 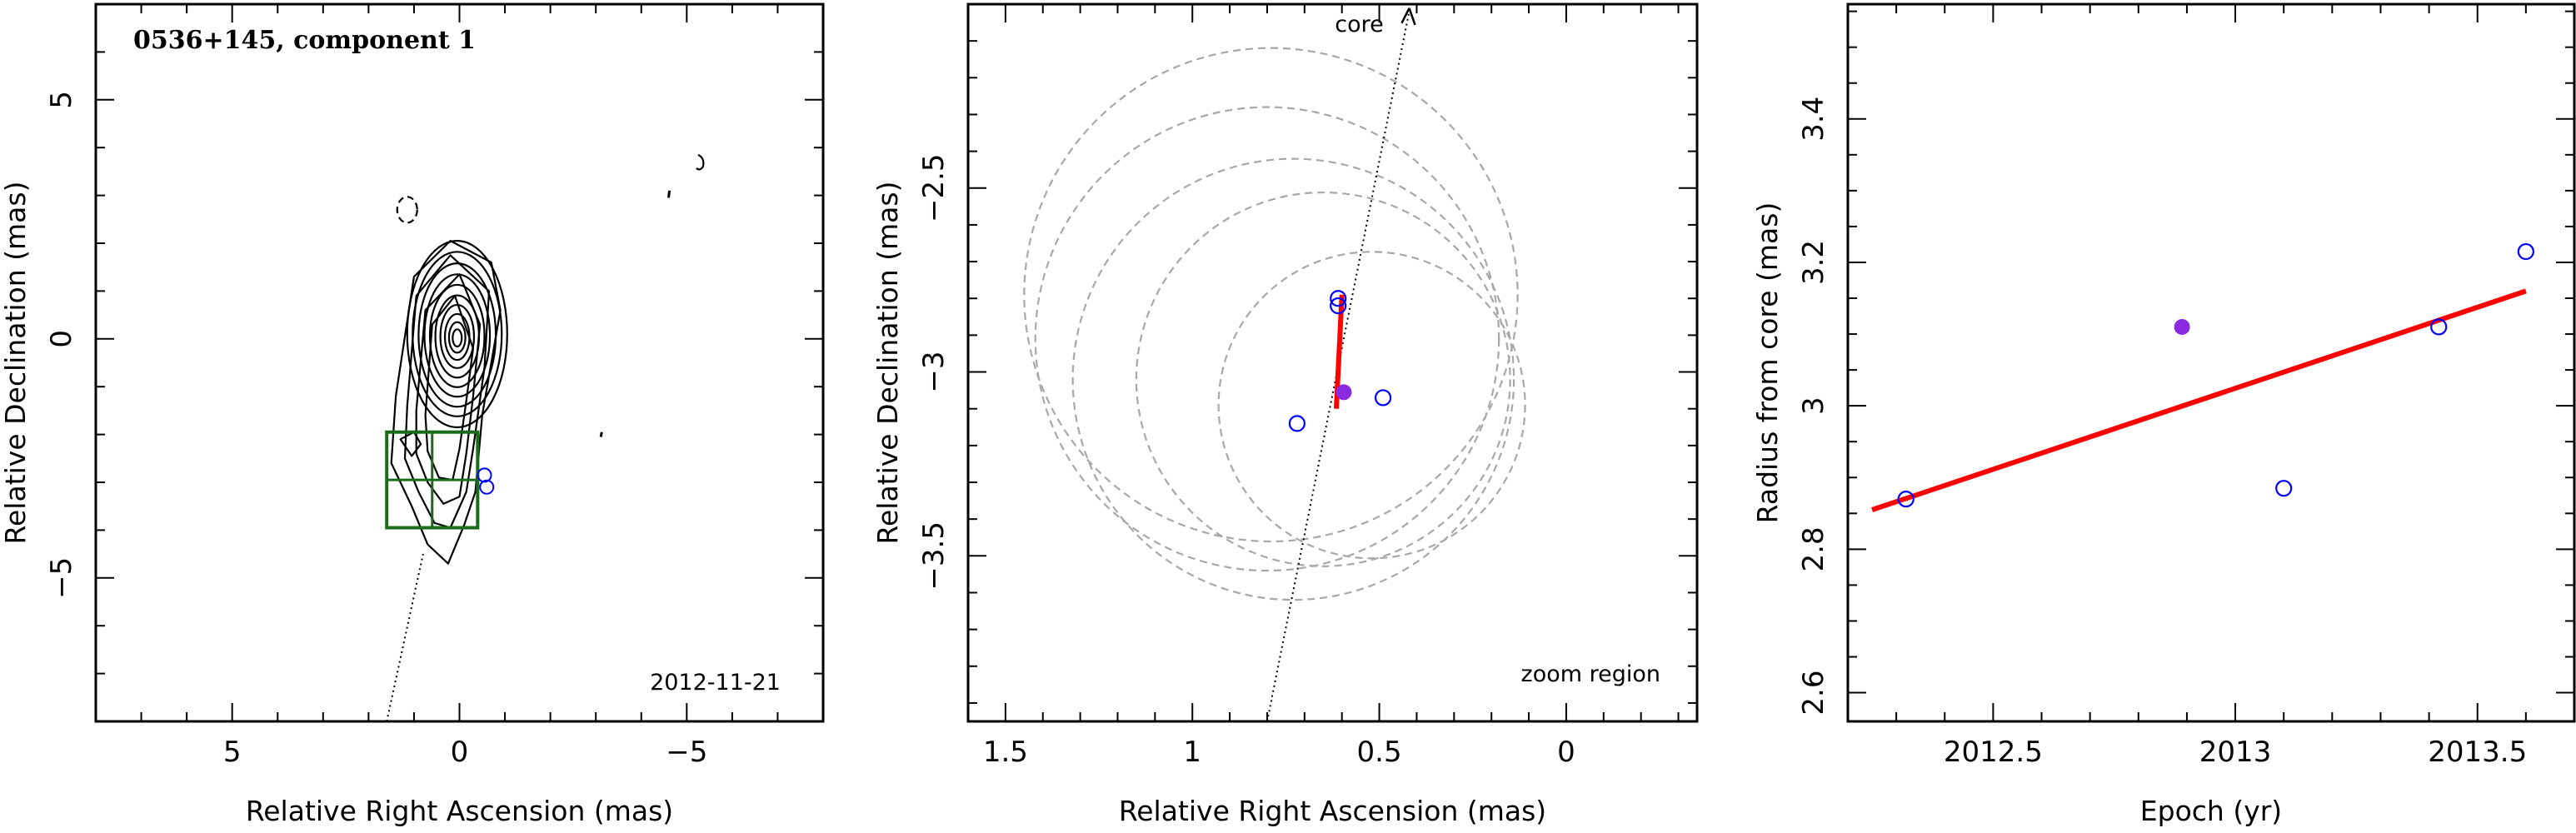 What do you see at coordinates (61, 339) in the screenshot?
I see `y-tick-label: 0` at bounding box center [61, 339].